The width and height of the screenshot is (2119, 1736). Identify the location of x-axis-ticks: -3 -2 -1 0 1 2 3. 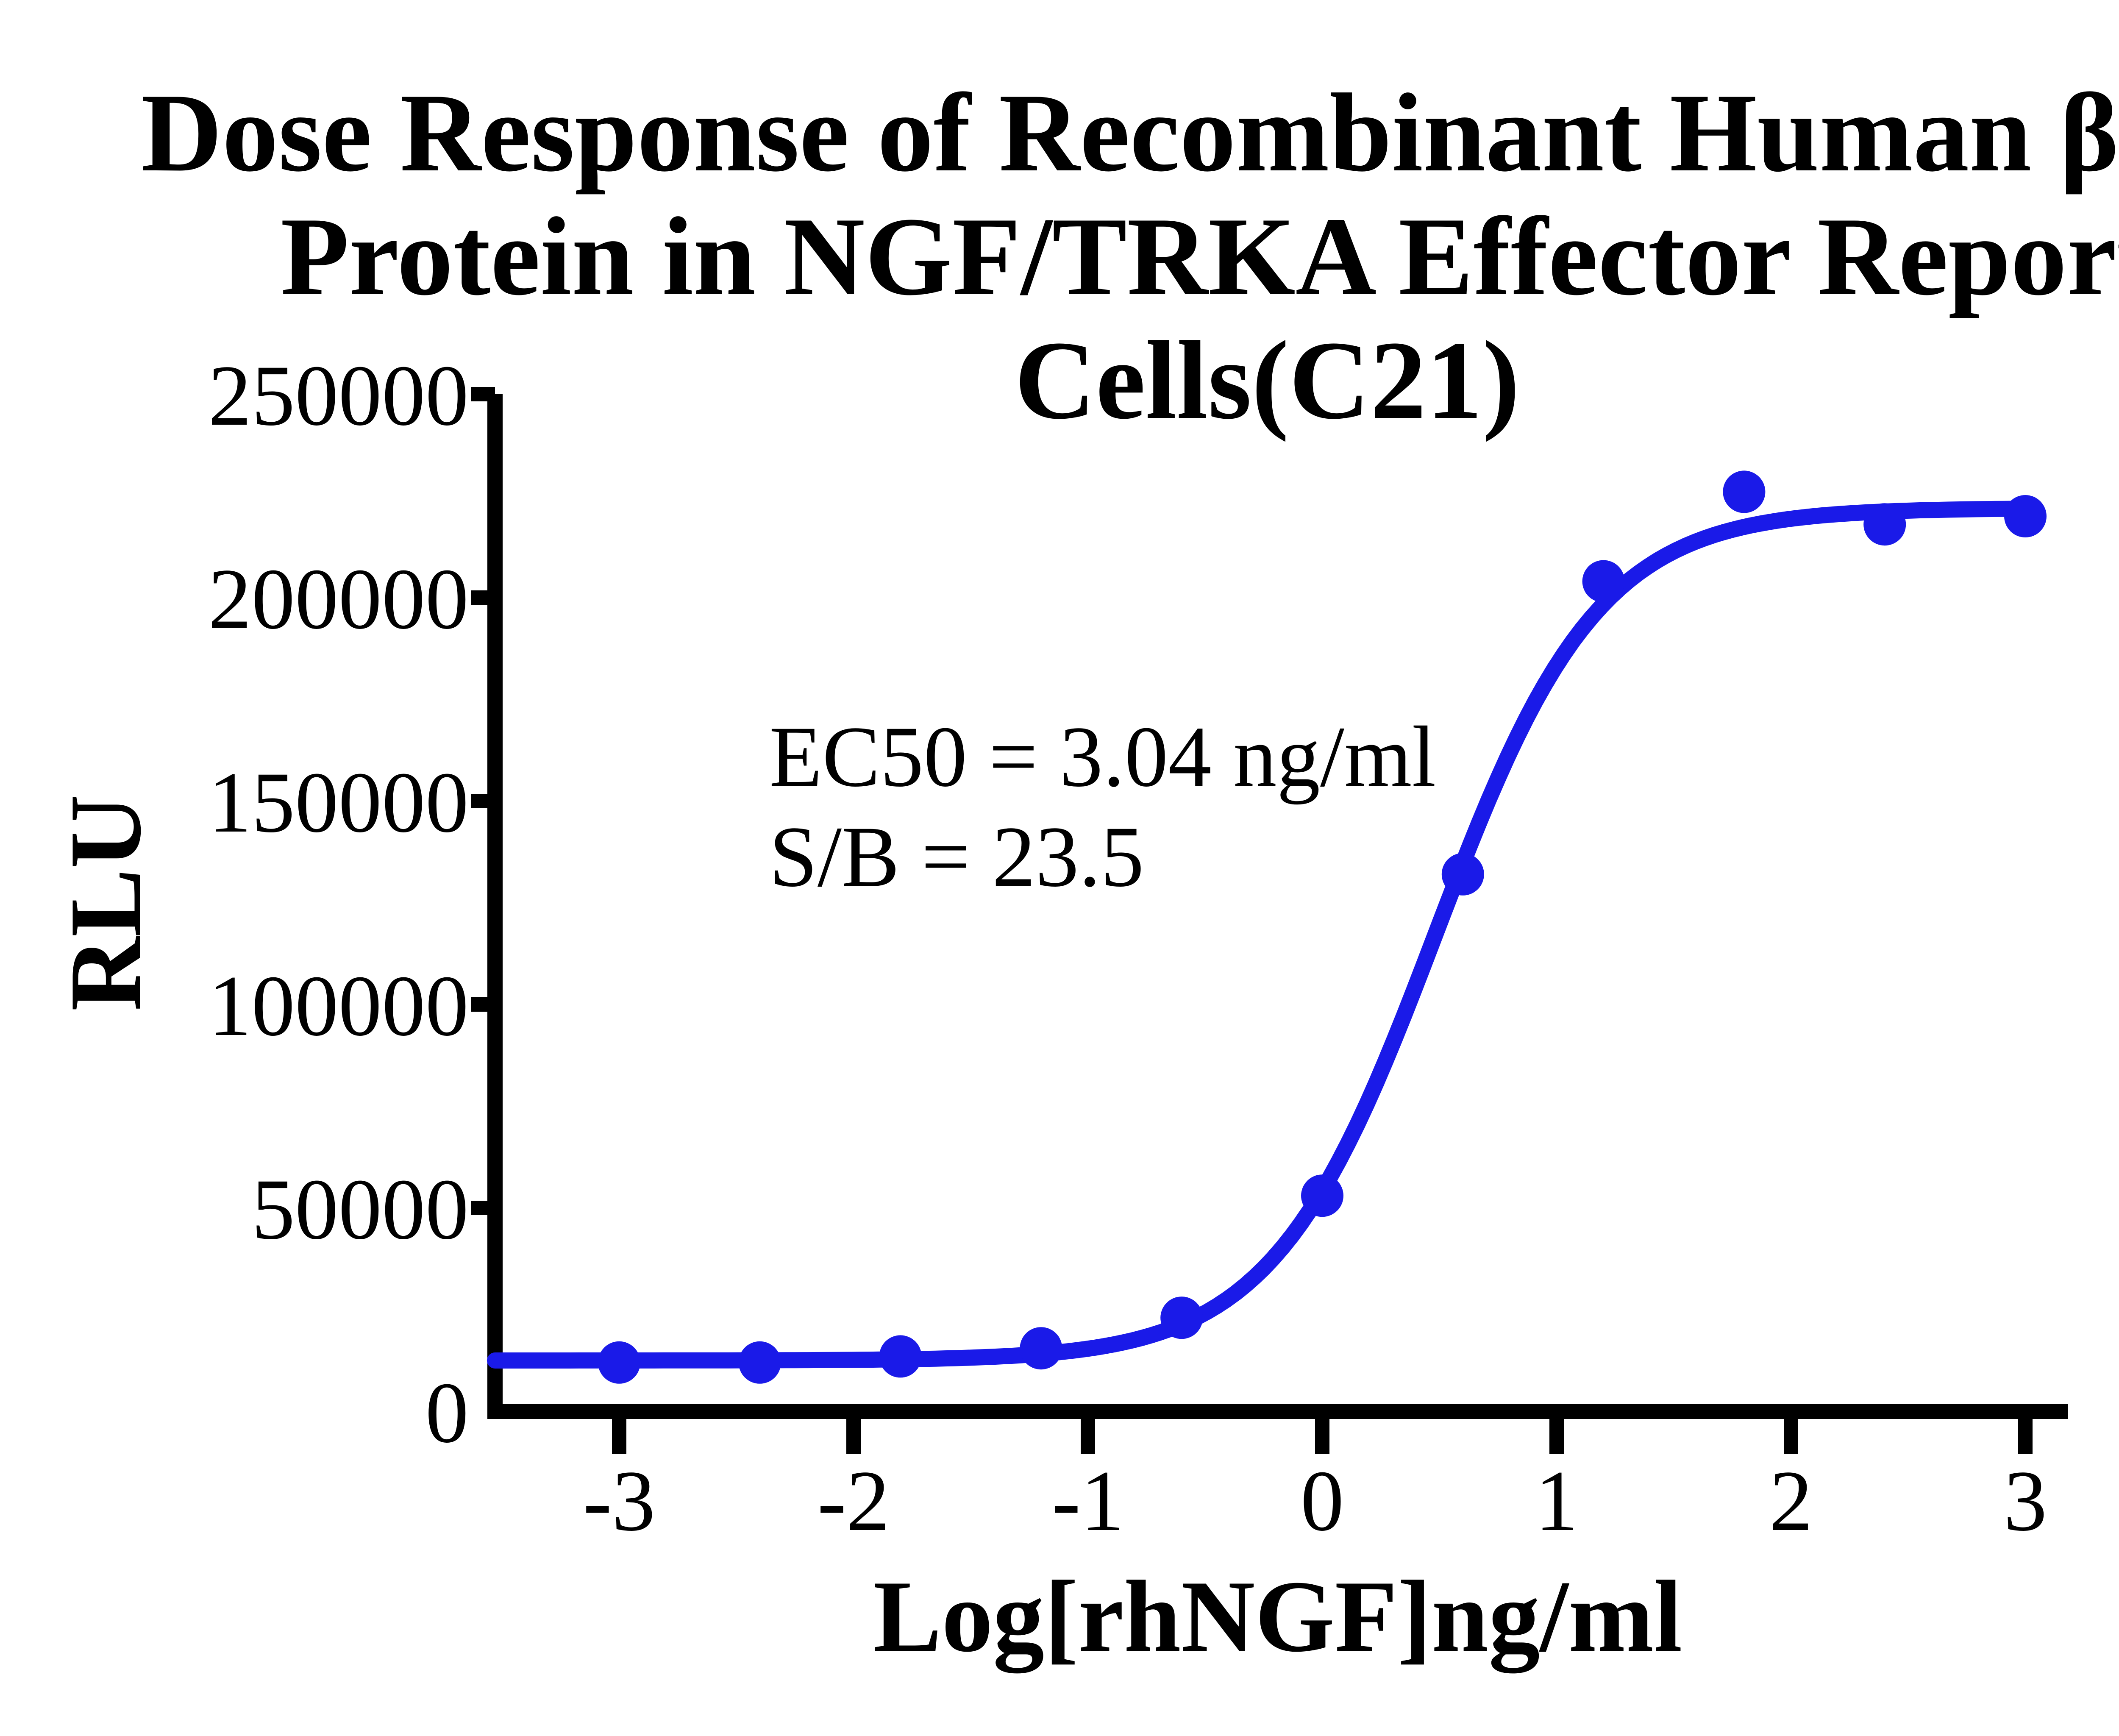
(1315, 1480).